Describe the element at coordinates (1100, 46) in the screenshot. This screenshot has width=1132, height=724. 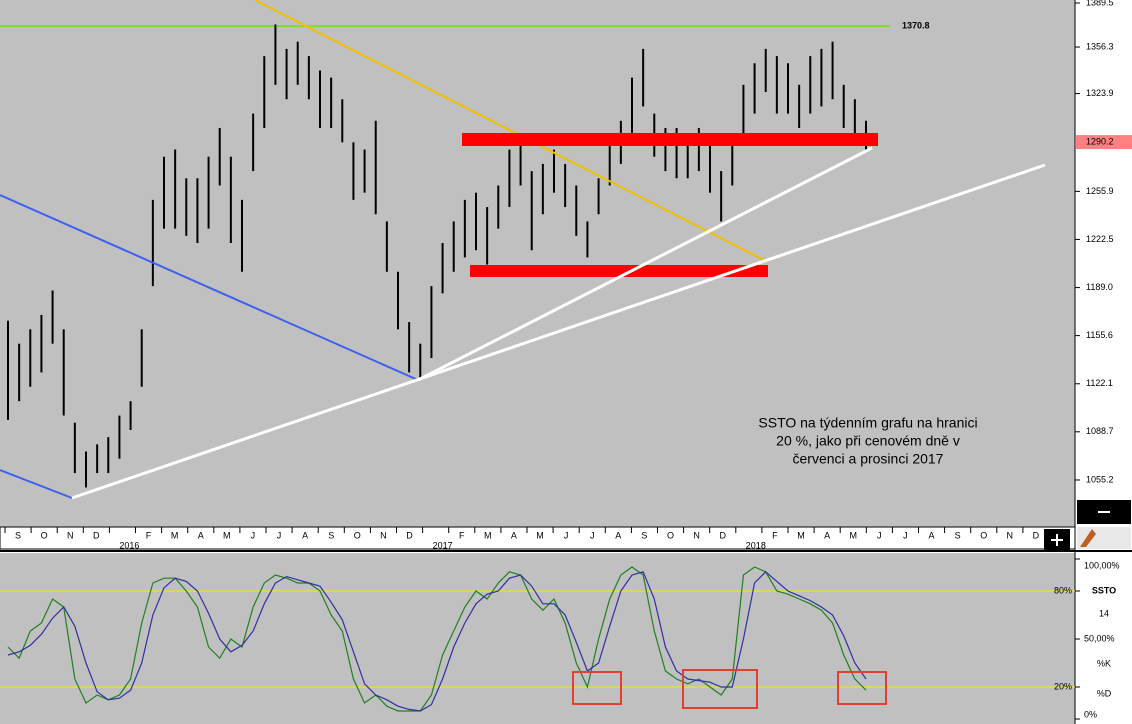
I see `y-tick-label: 1356.3` at that location.